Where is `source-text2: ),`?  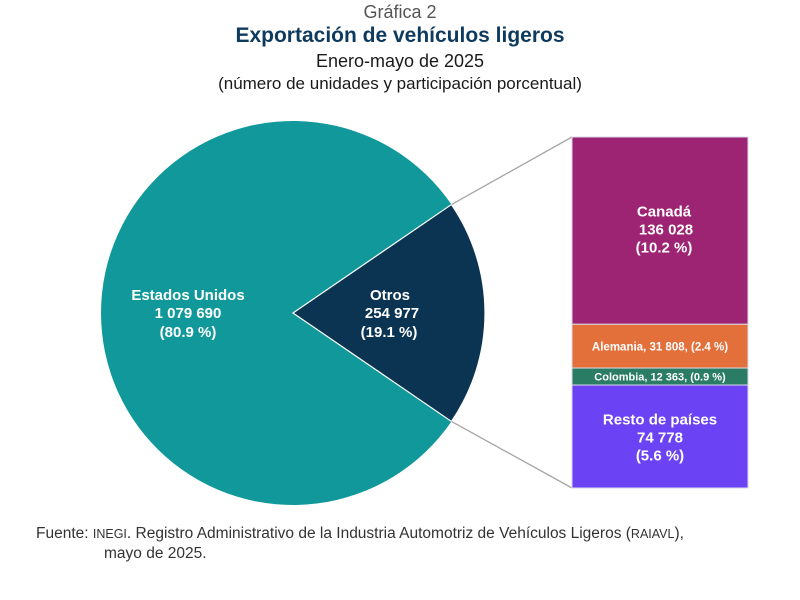
source-text2: ), is located at coordinates (679, 533).